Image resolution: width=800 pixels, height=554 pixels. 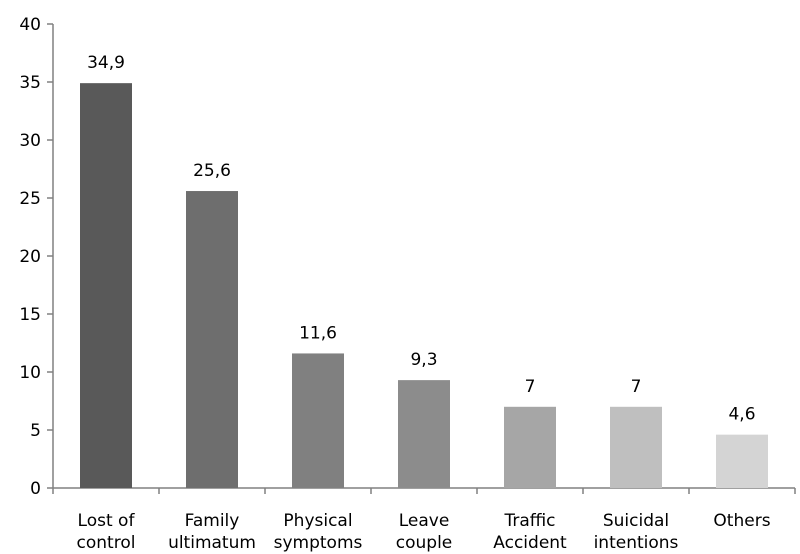 I want to click on y-tick-label: 40, so click(x=30, y=25).